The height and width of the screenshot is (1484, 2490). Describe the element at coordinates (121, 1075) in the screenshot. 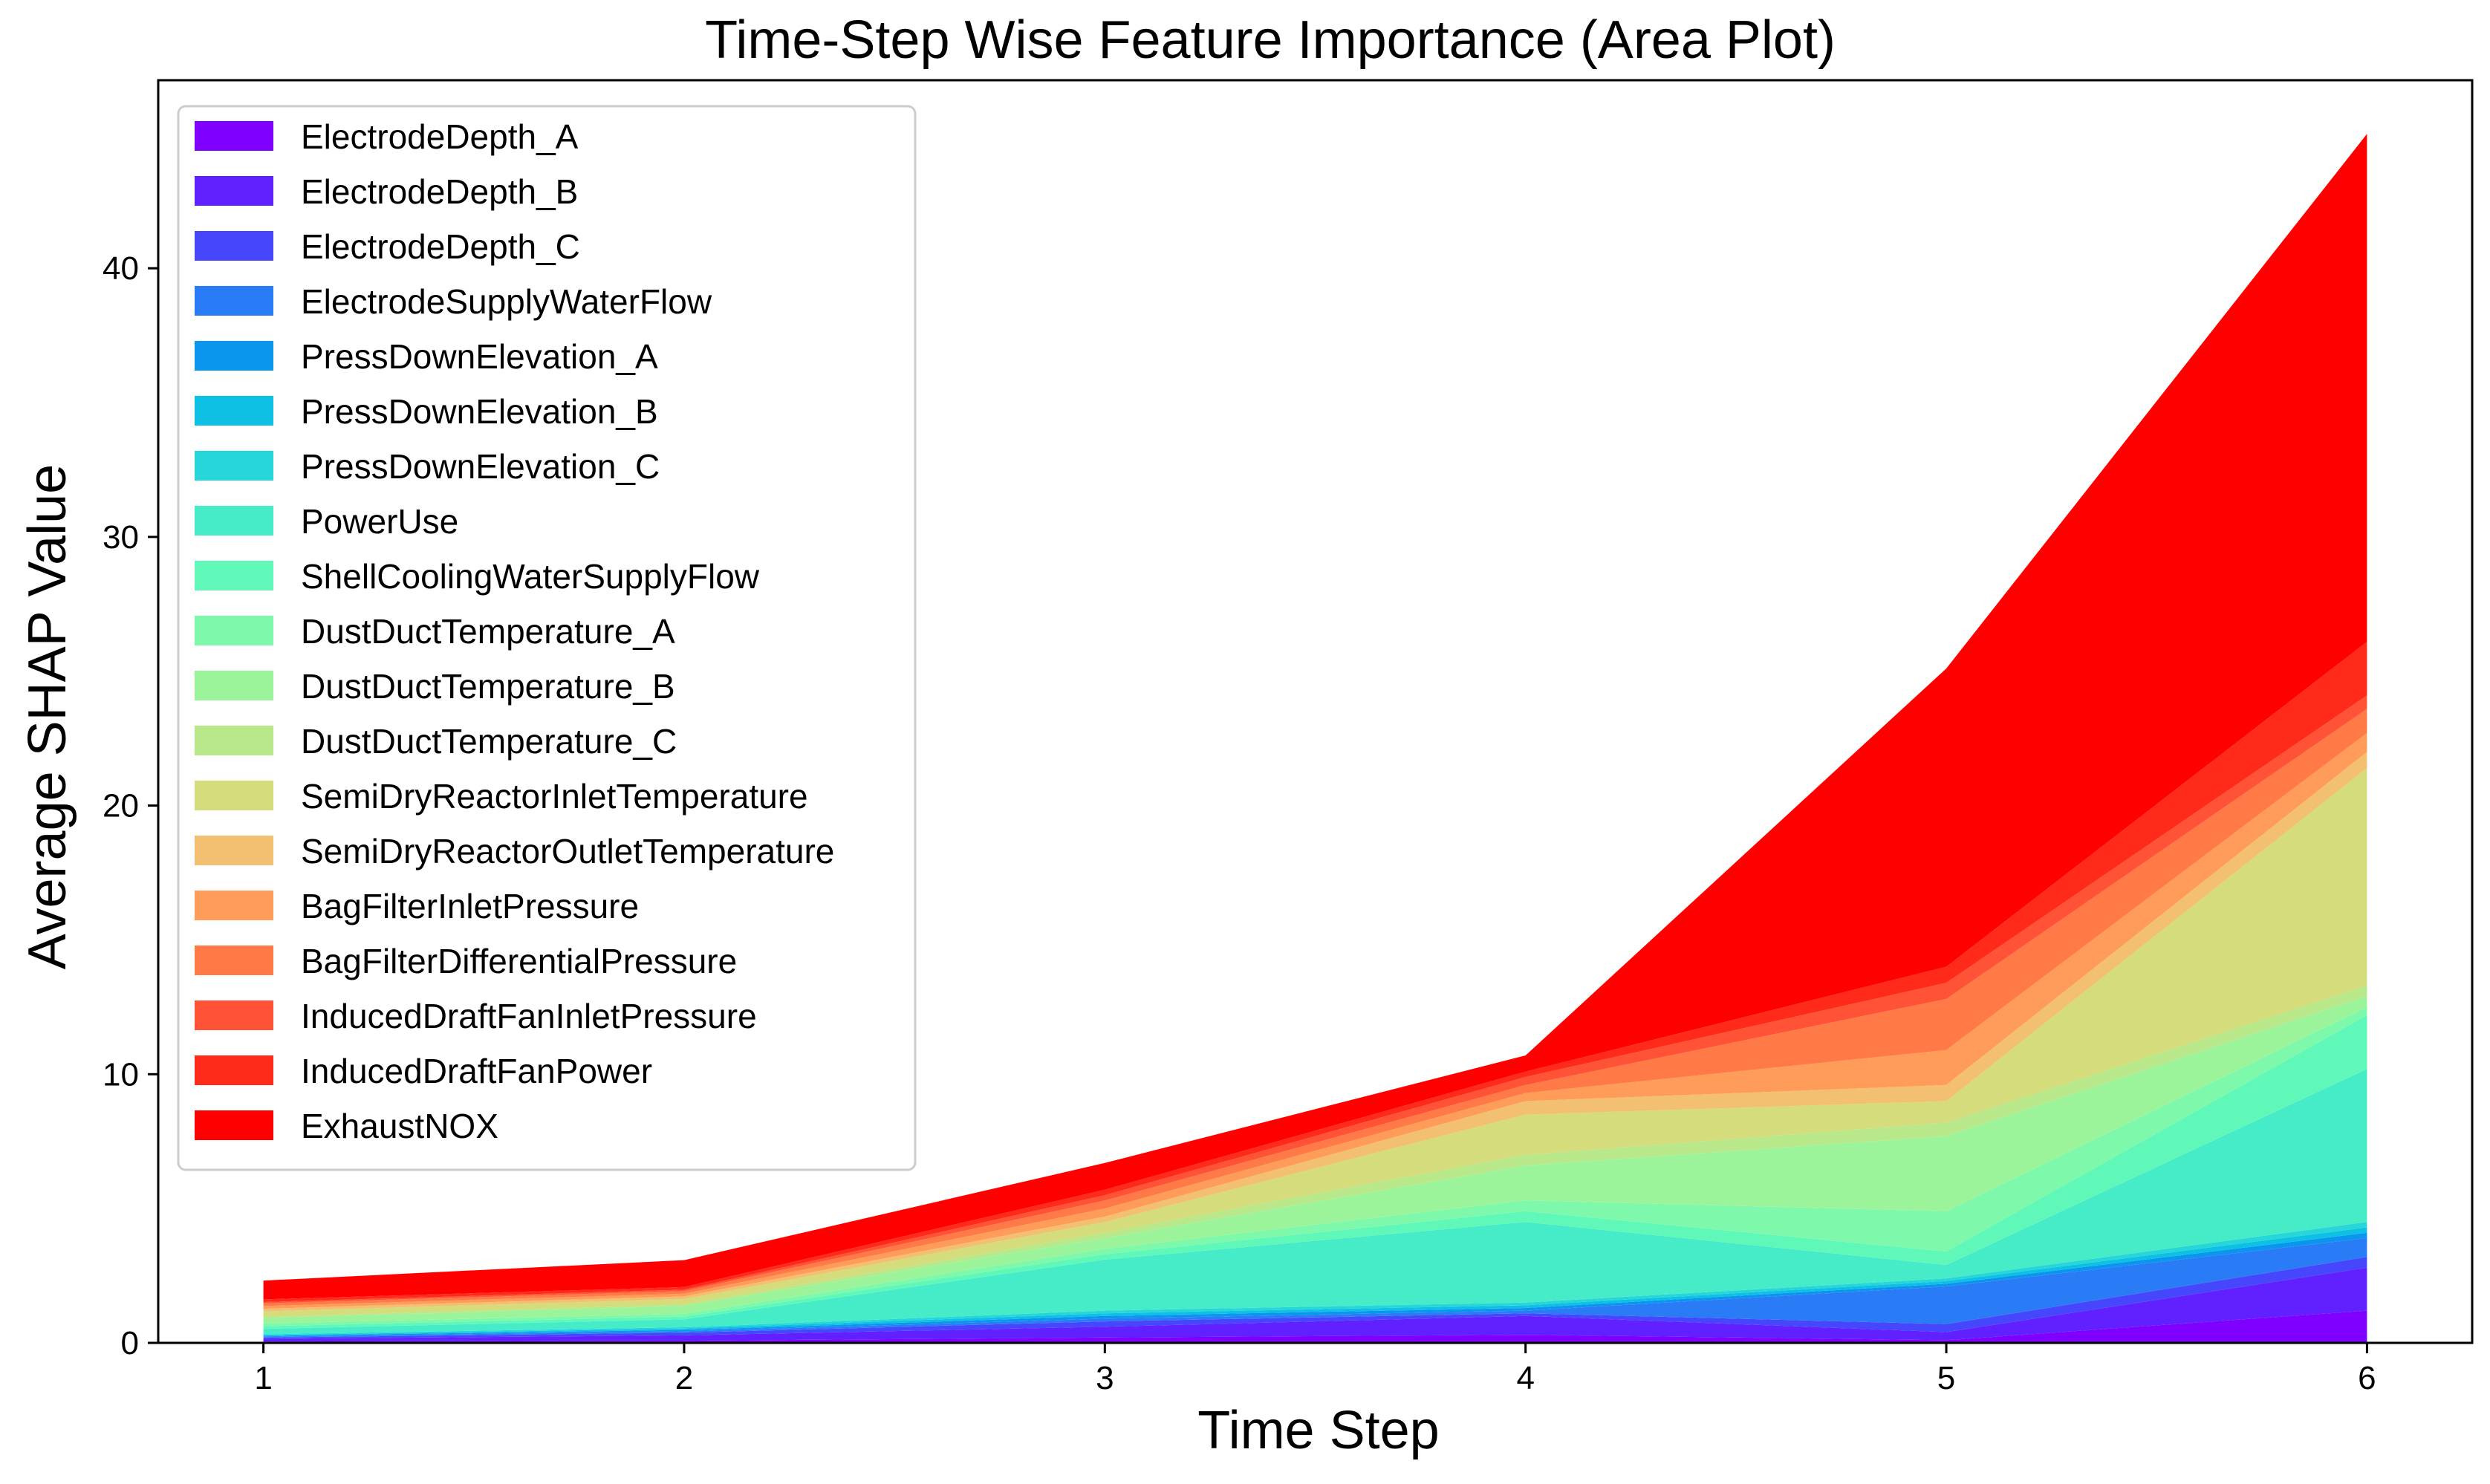

I see `y-tick-label: 10` at that location.